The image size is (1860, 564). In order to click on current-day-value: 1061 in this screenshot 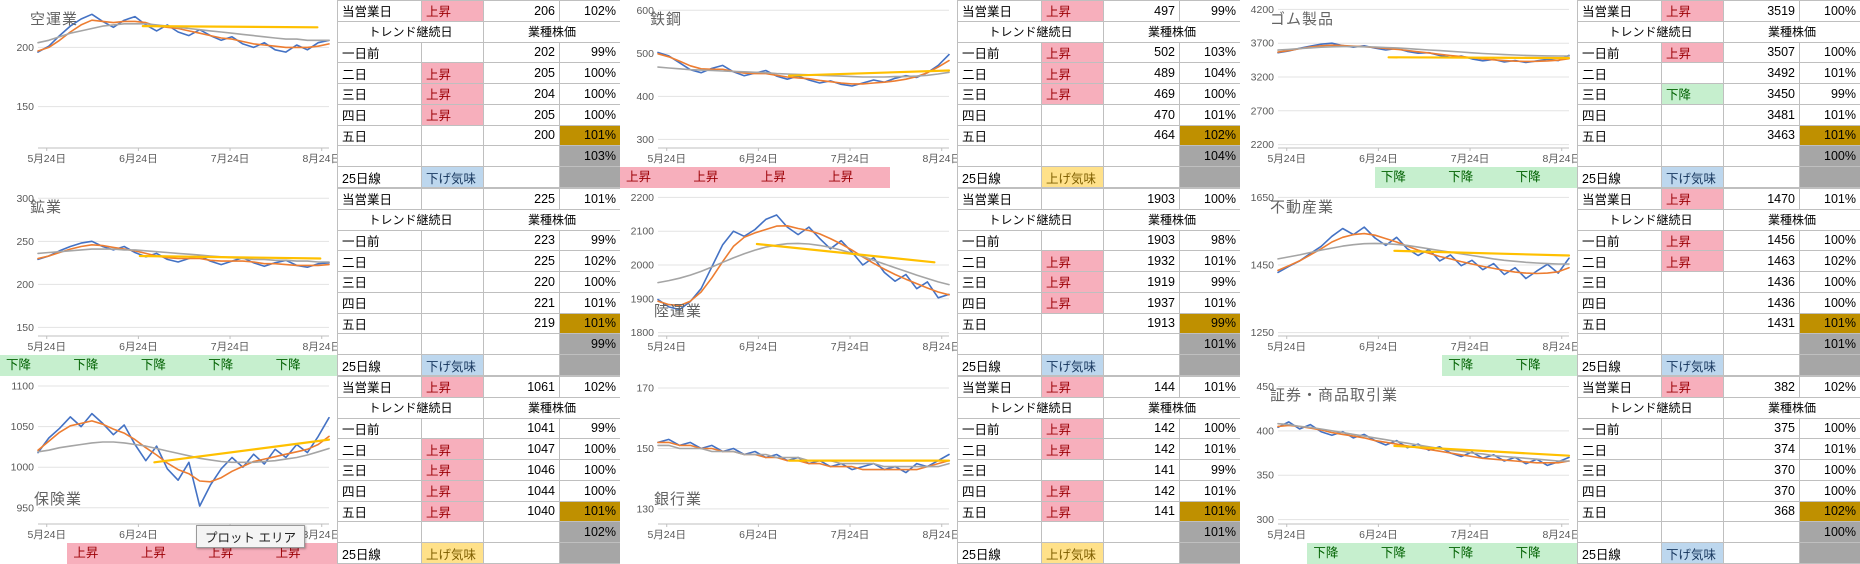, I will do `click(521, 387)`.